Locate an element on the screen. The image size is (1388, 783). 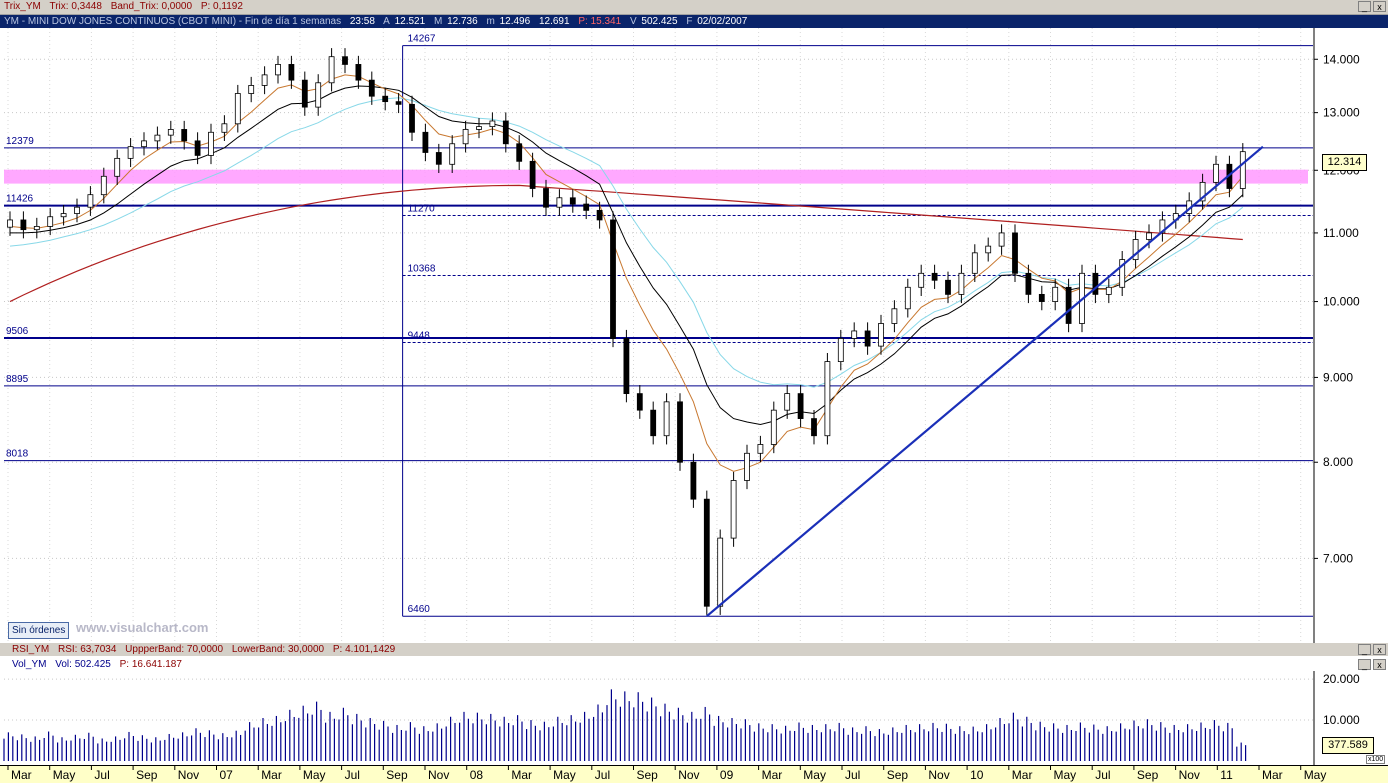
volume-header-bar: Vol_YM Vol: 502.425 P: 16.641.187 is located at coordinates (694, 664).